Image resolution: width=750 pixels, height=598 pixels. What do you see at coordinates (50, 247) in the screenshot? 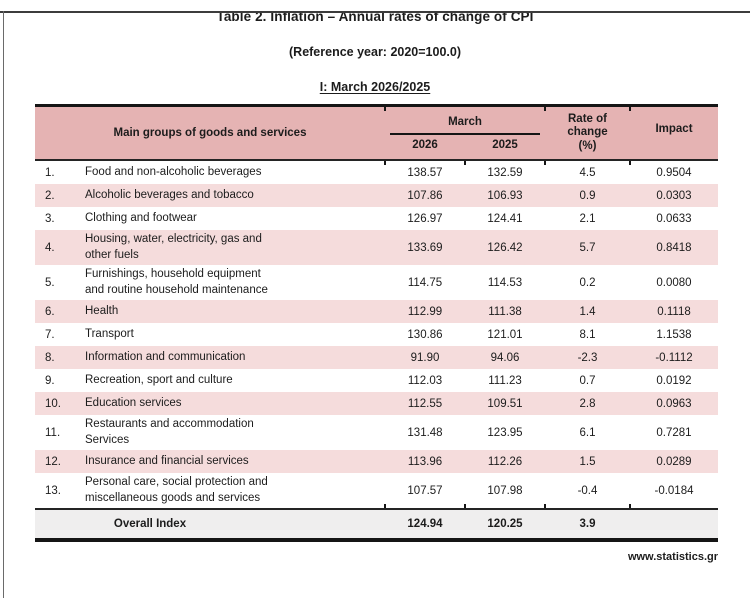
I see `row-number: 4.` at bounding box center [50, 247].